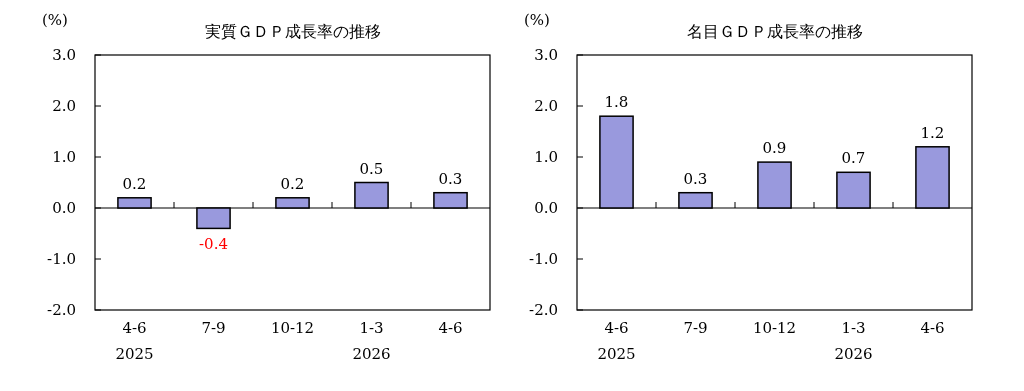  What do you see at coordinates (774, 148) in the screenshot?
I see `data-label: 0.9` at bounding box center [774, 148].